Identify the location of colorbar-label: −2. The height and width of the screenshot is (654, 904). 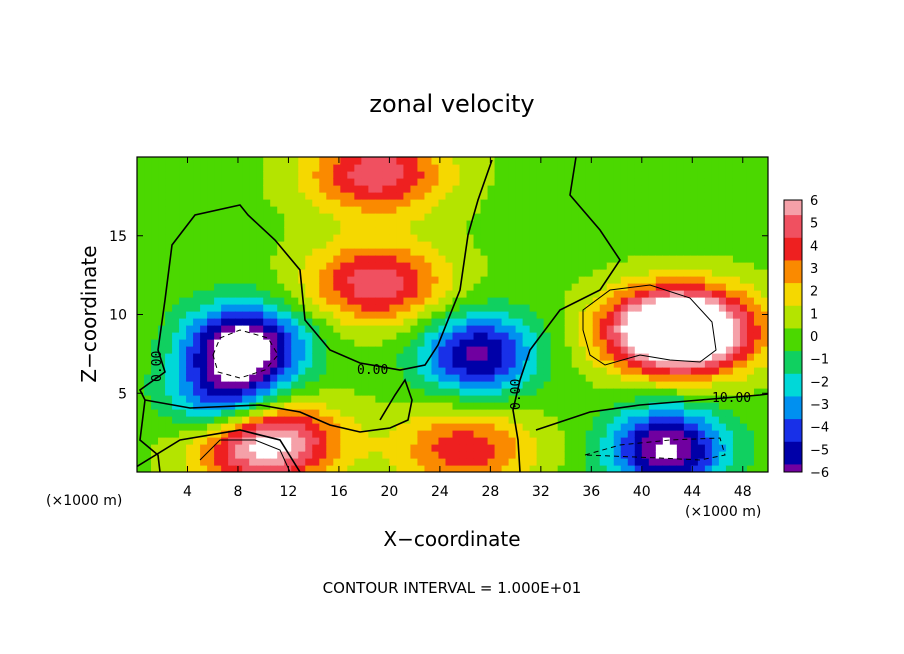
(819, 382).